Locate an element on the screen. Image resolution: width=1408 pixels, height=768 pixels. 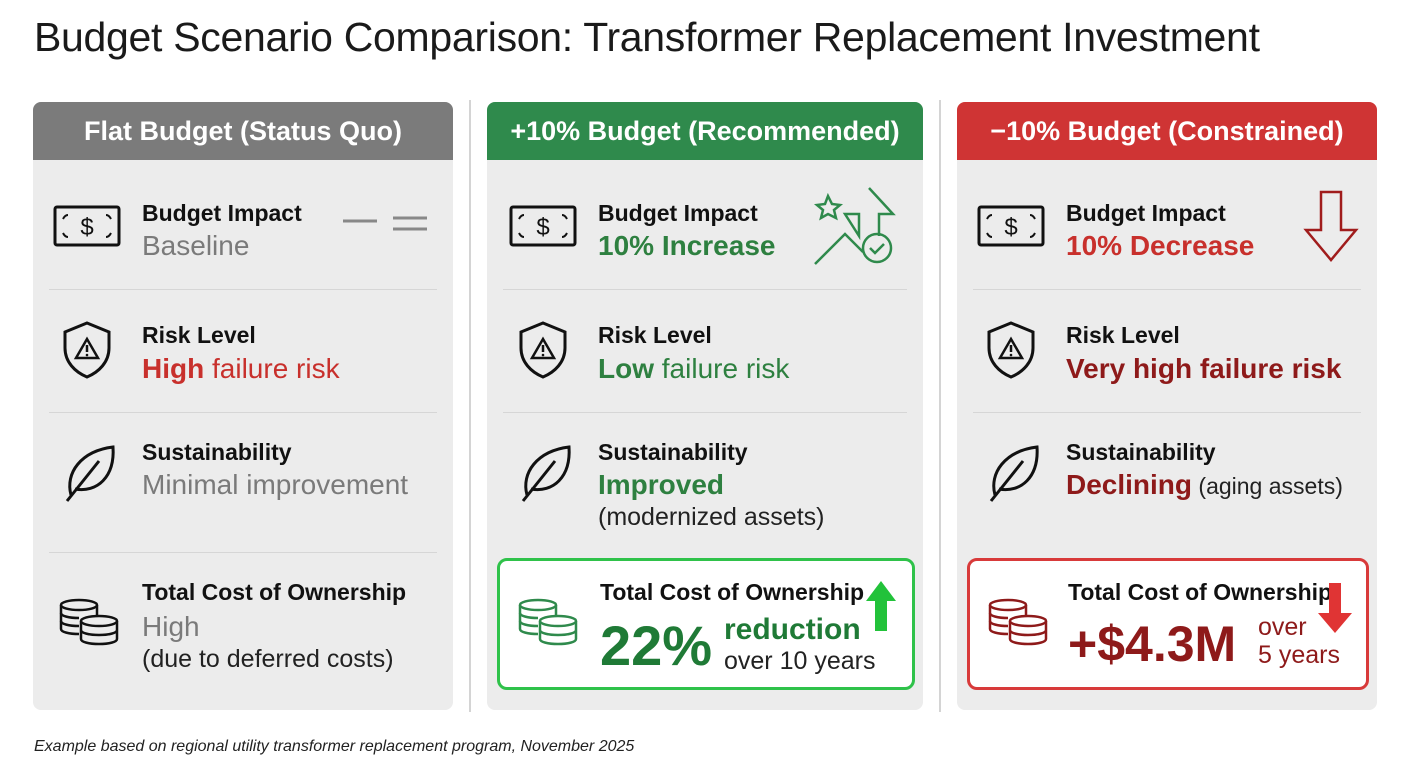
risk-level-value: Low is located at coordinates (626, 368).